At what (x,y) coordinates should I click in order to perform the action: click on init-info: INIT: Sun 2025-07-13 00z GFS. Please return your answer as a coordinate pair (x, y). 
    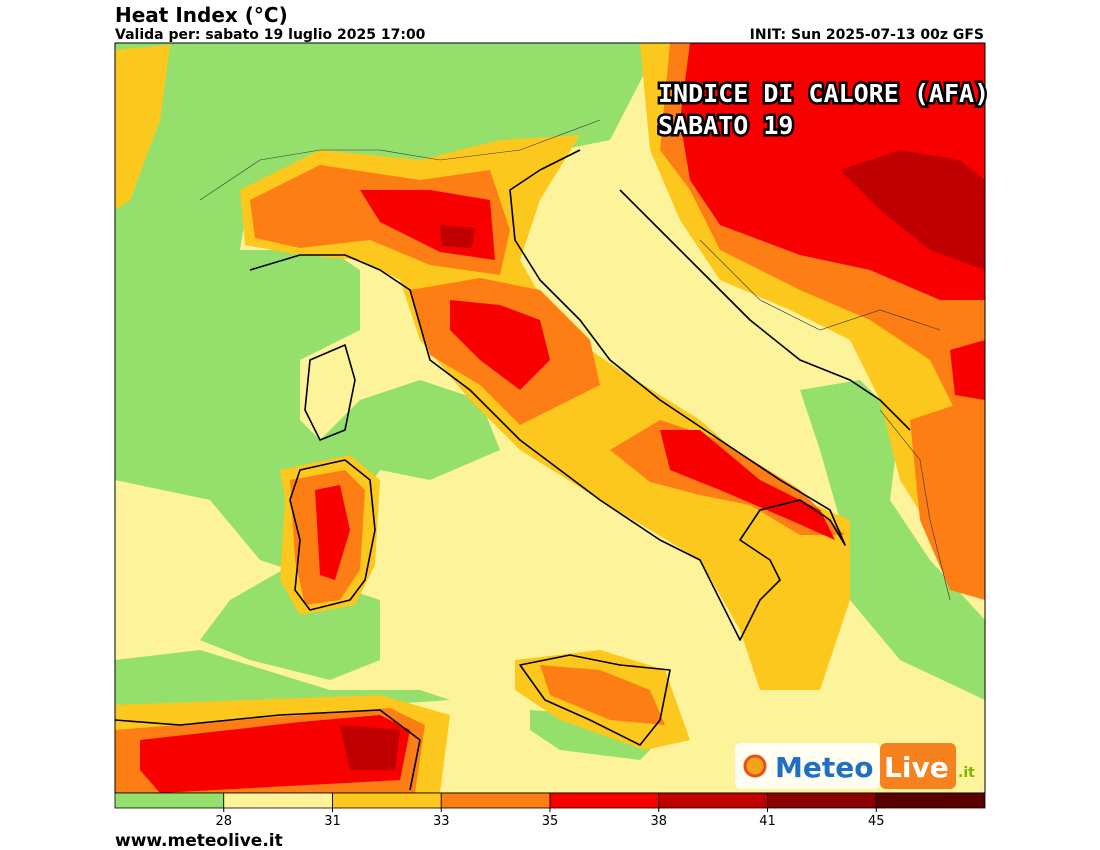
    Looking at the image, I should click on (867, 35).